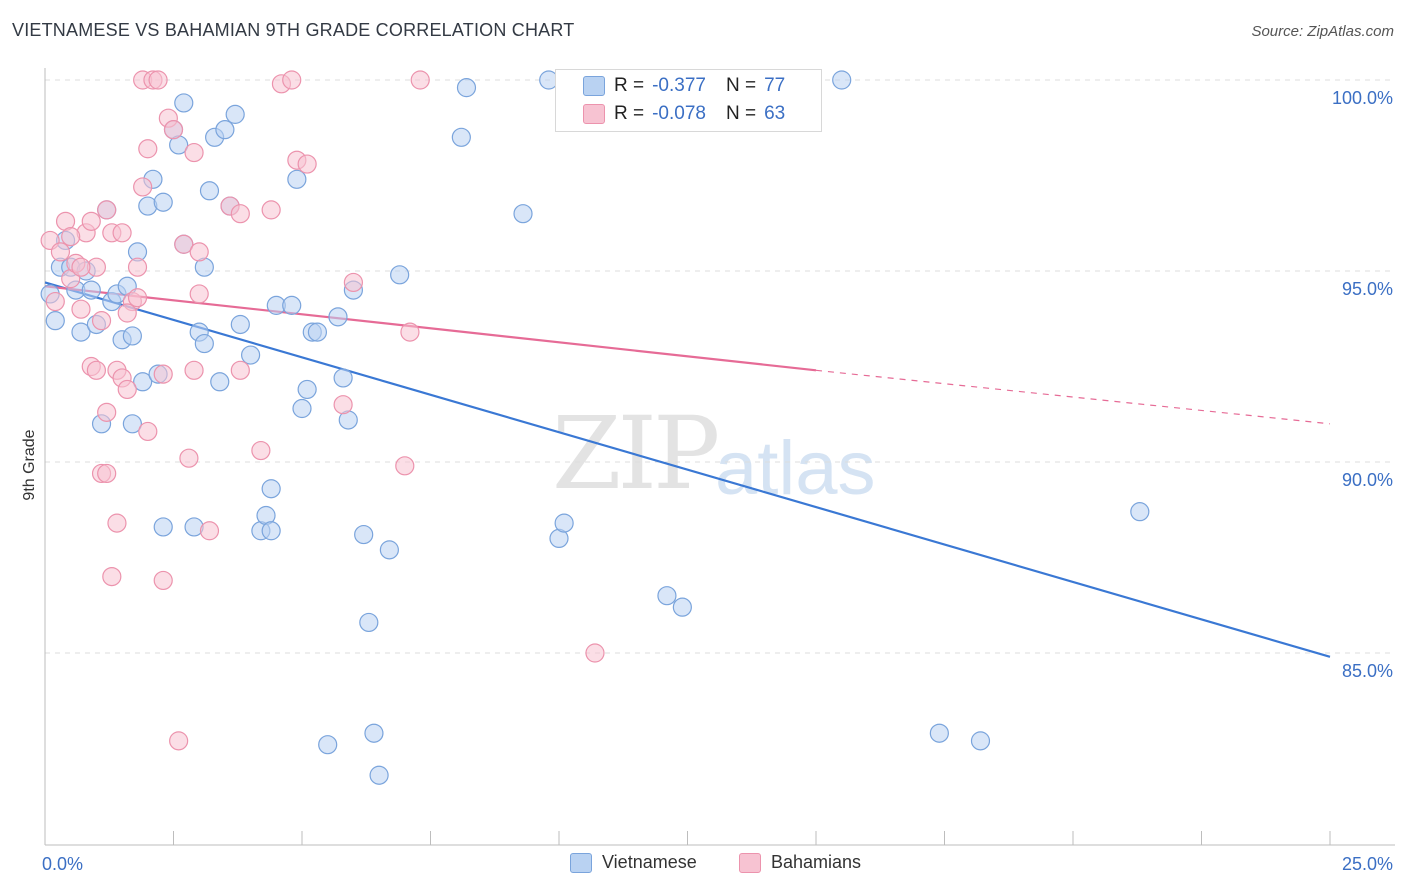 The height and width of the screenshot is (892, 1406). What do you see at coordinates (795, 468) in the screenshot?
I see `watermark-atlas: atlas` at bounding box center [795, 468].